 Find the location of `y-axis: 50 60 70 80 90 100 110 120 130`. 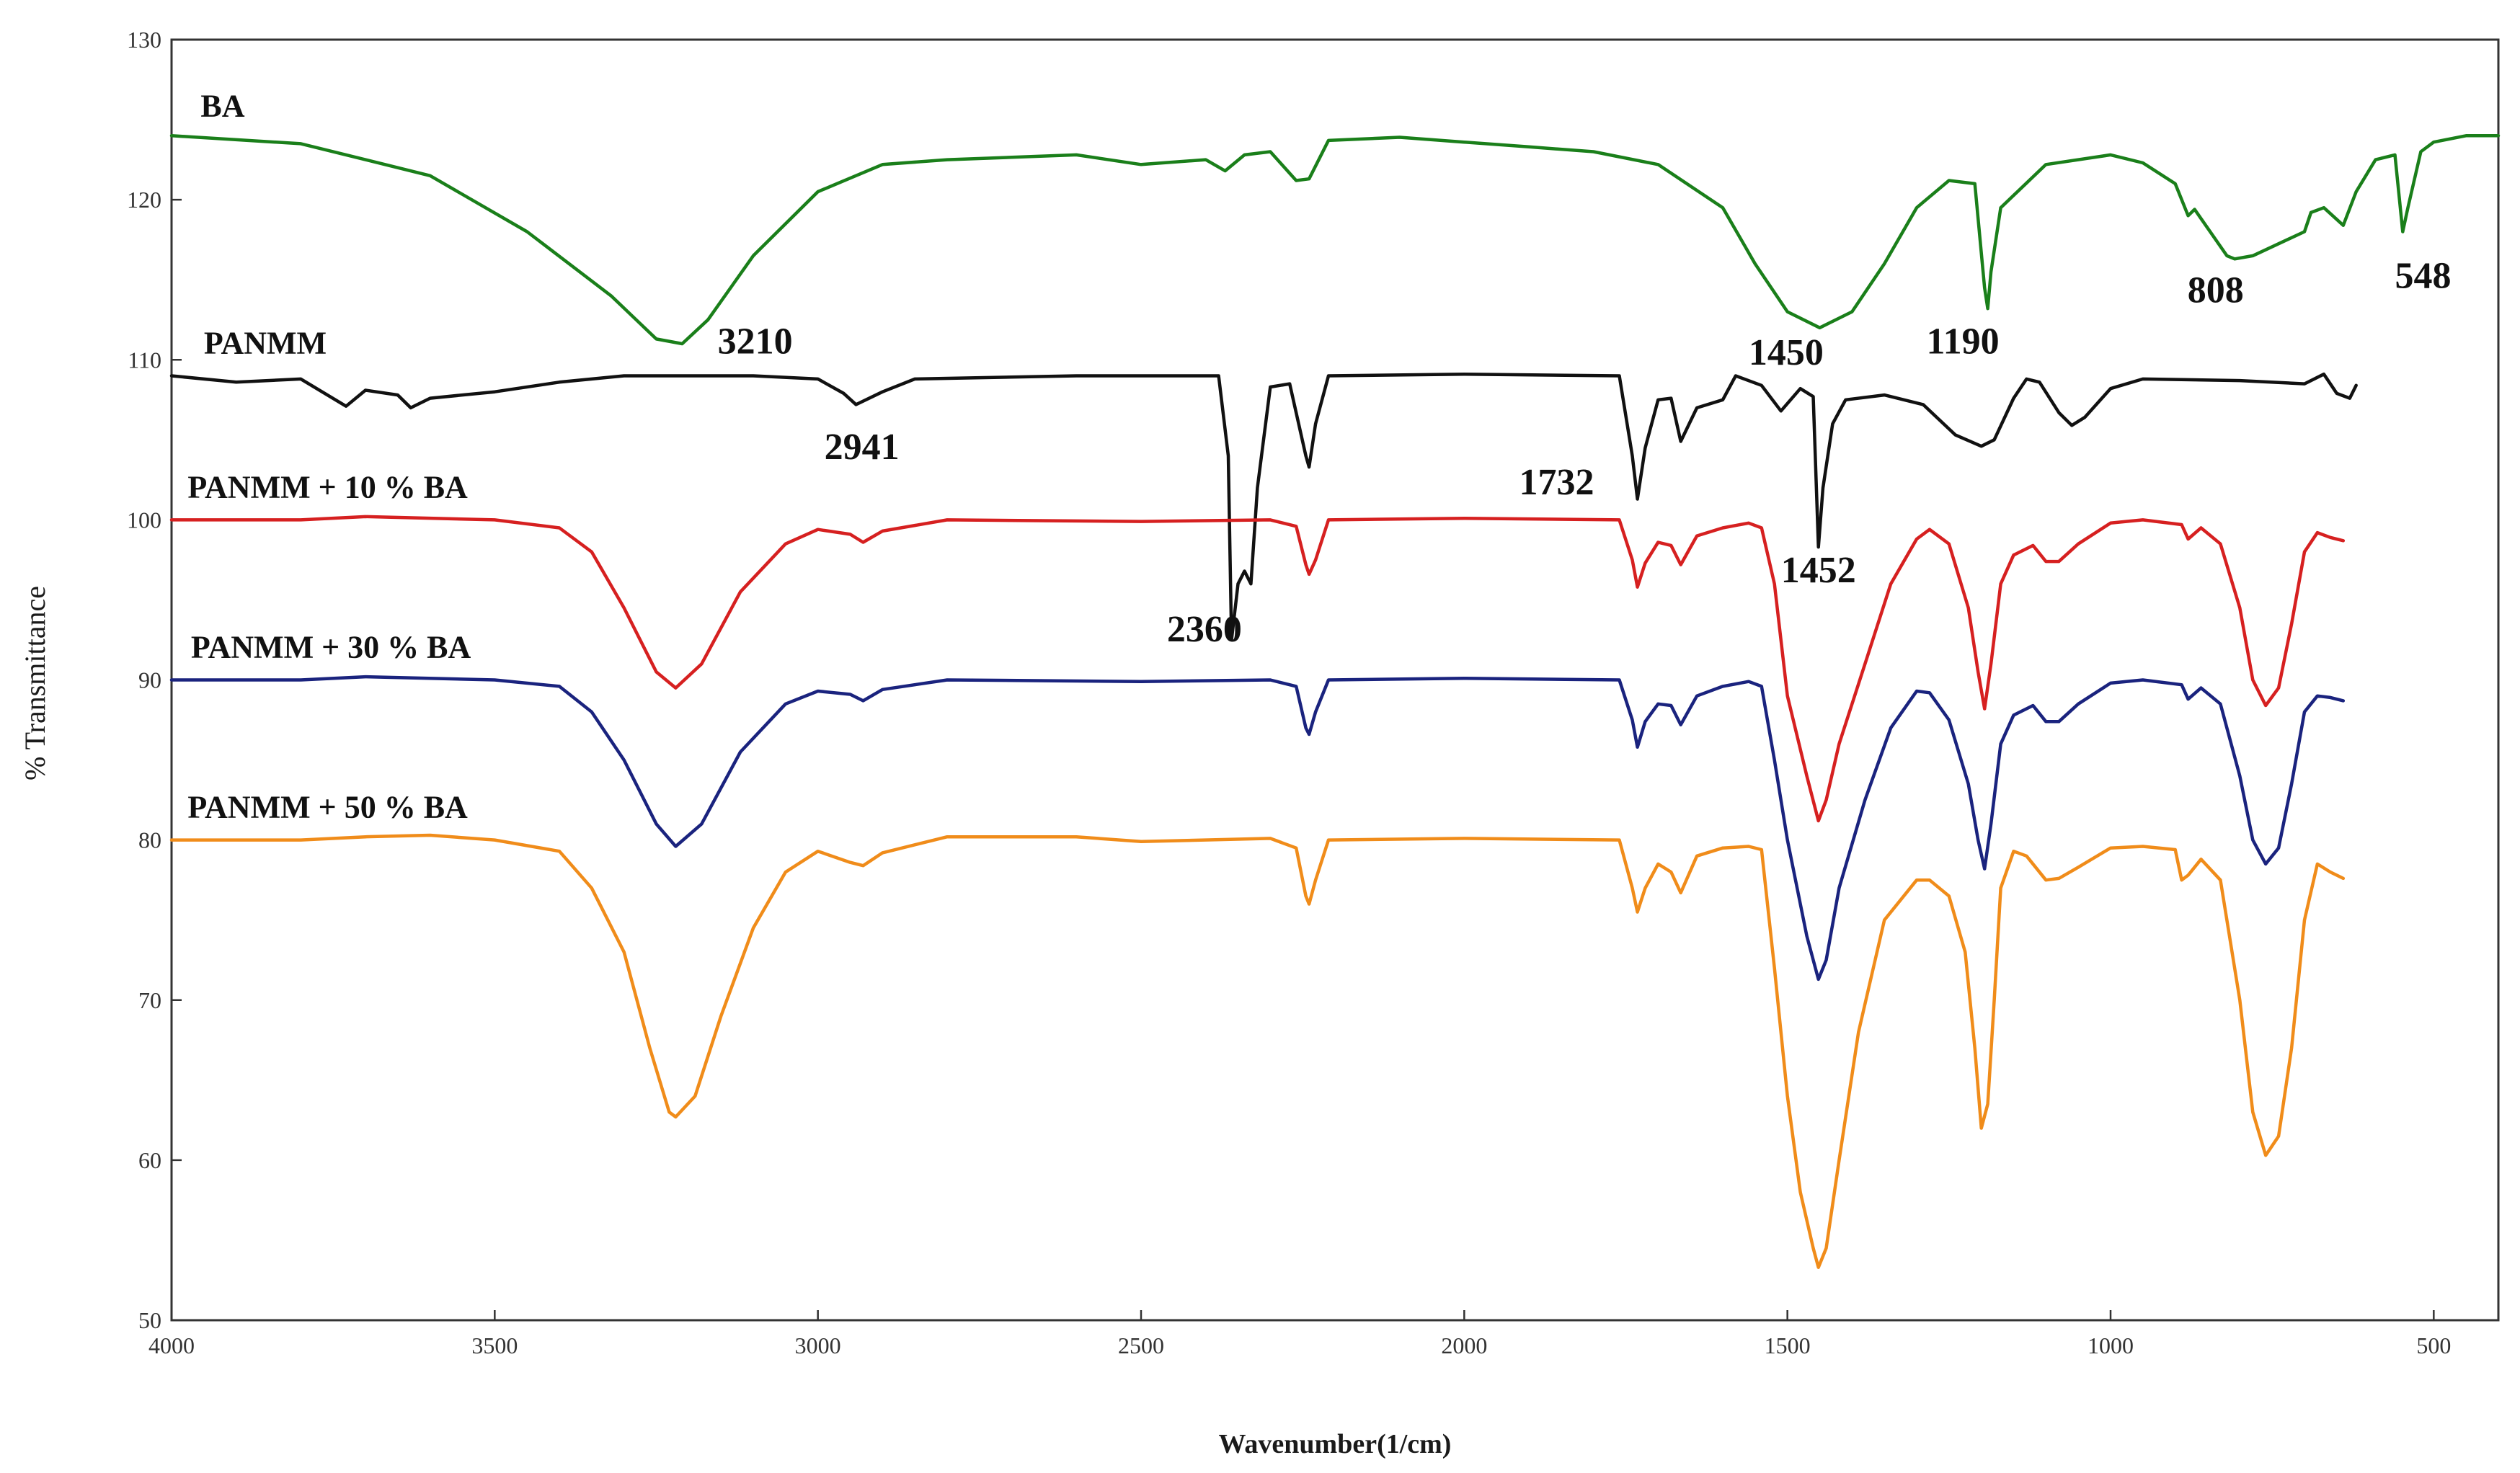

y-axis: 50 60 70 80 90 100 110 120 130 is located at coordinates (154, 680).